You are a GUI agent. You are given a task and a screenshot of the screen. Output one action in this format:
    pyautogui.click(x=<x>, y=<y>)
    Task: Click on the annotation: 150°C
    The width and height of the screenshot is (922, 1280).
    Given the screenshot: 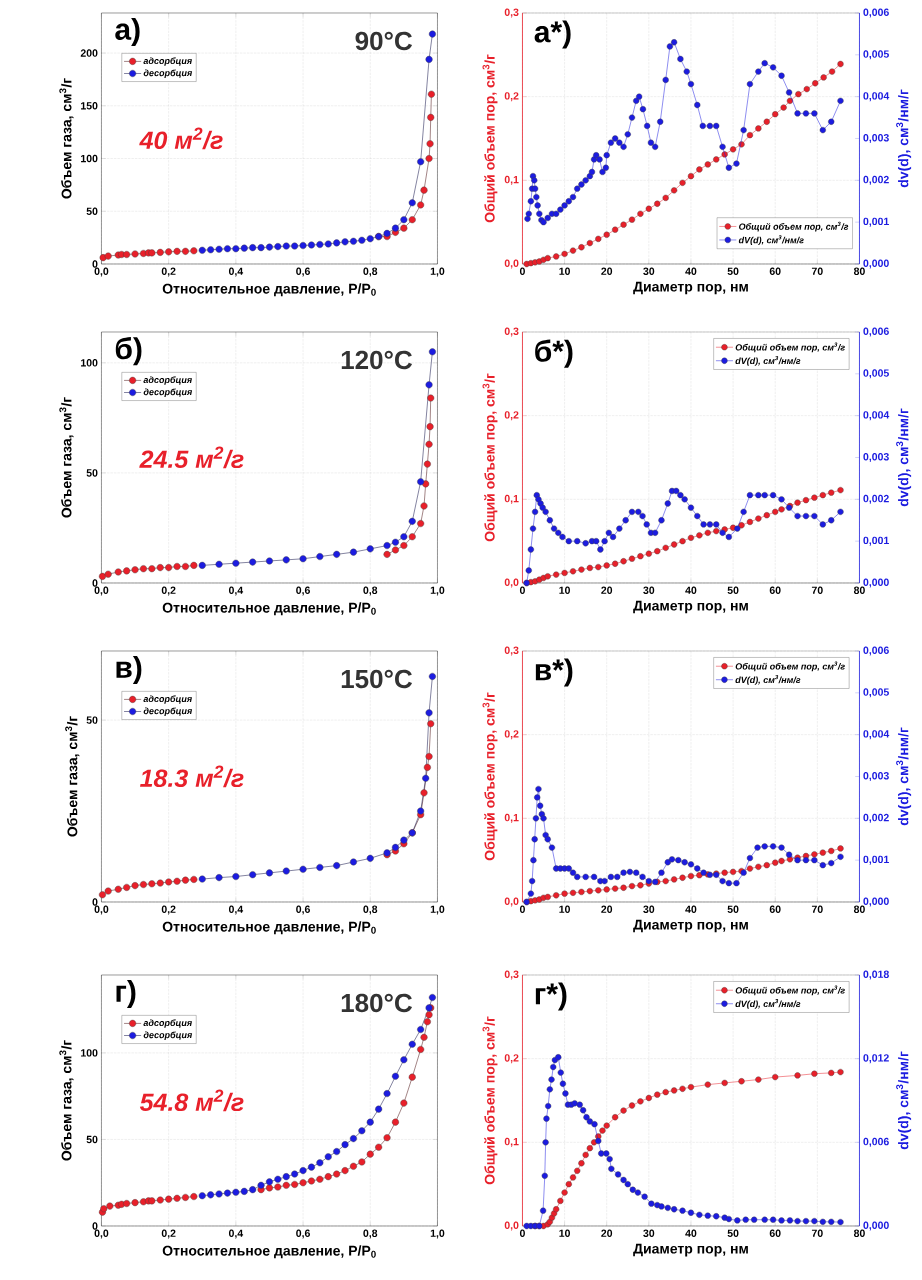 What is the action you would take?
    pyautogui.click(x=376, y=679)
    